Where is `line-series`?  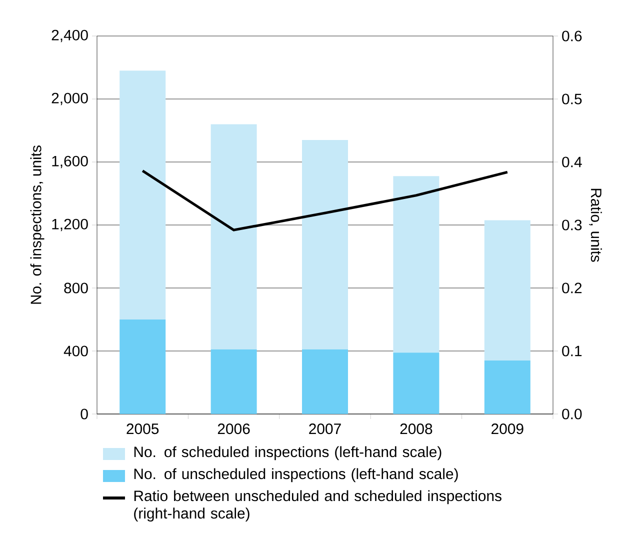 line-series is located at coordinates (325, 201).